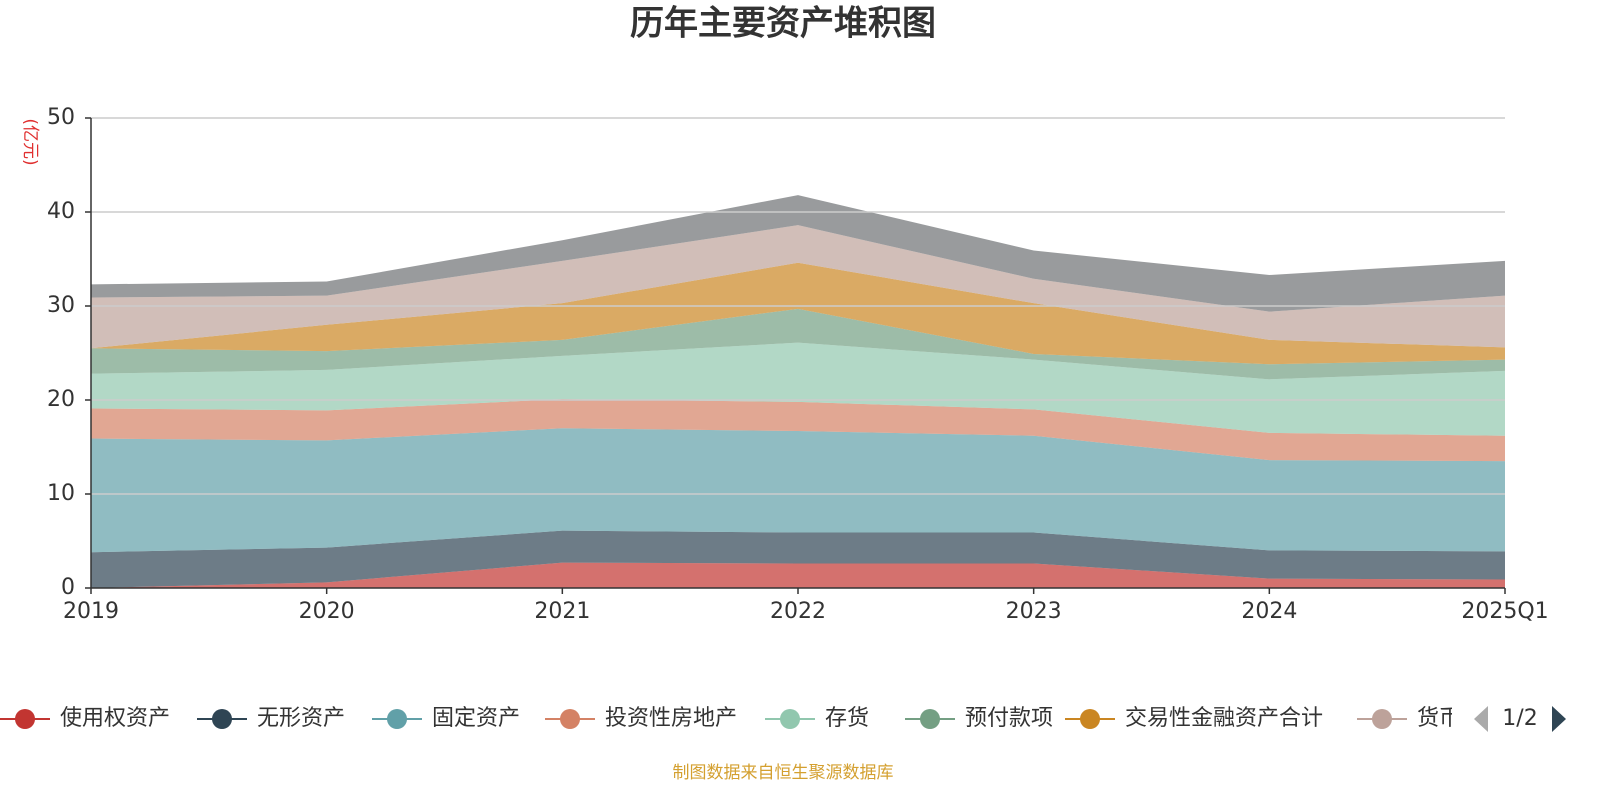  What do you see at coordinates (68, 587) in the screenshot?
I see `y-tick-label: 0` at bounding box center [68, 587].